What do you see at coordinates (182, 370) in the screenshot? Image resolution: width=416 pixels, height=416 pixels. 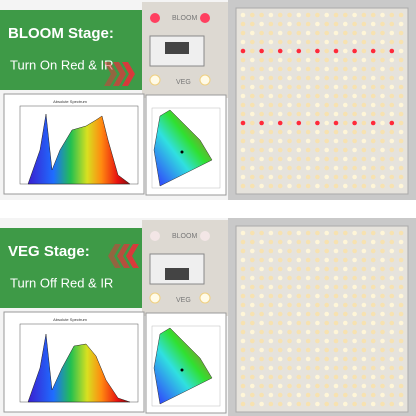 I see `cie-point` at bounding box center [182, 370].